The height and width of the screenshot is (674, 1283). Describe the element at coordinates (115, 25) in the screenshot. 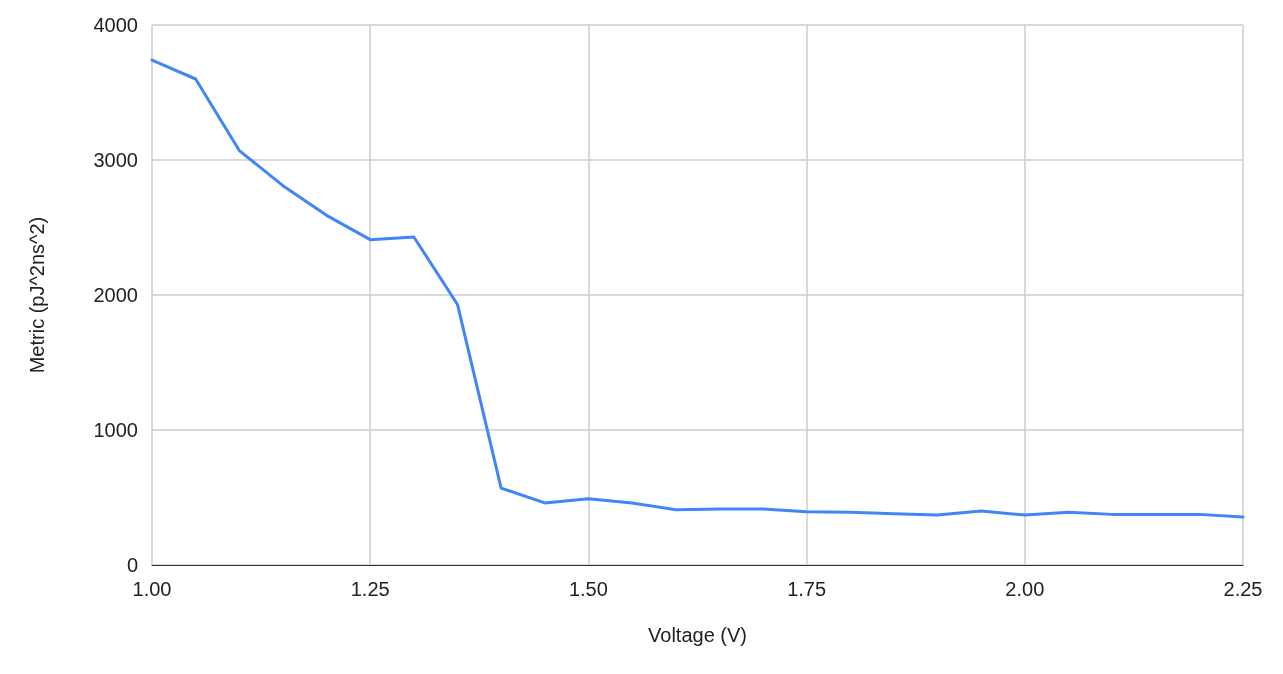

I see `y-tick-label: 4000` at that location.